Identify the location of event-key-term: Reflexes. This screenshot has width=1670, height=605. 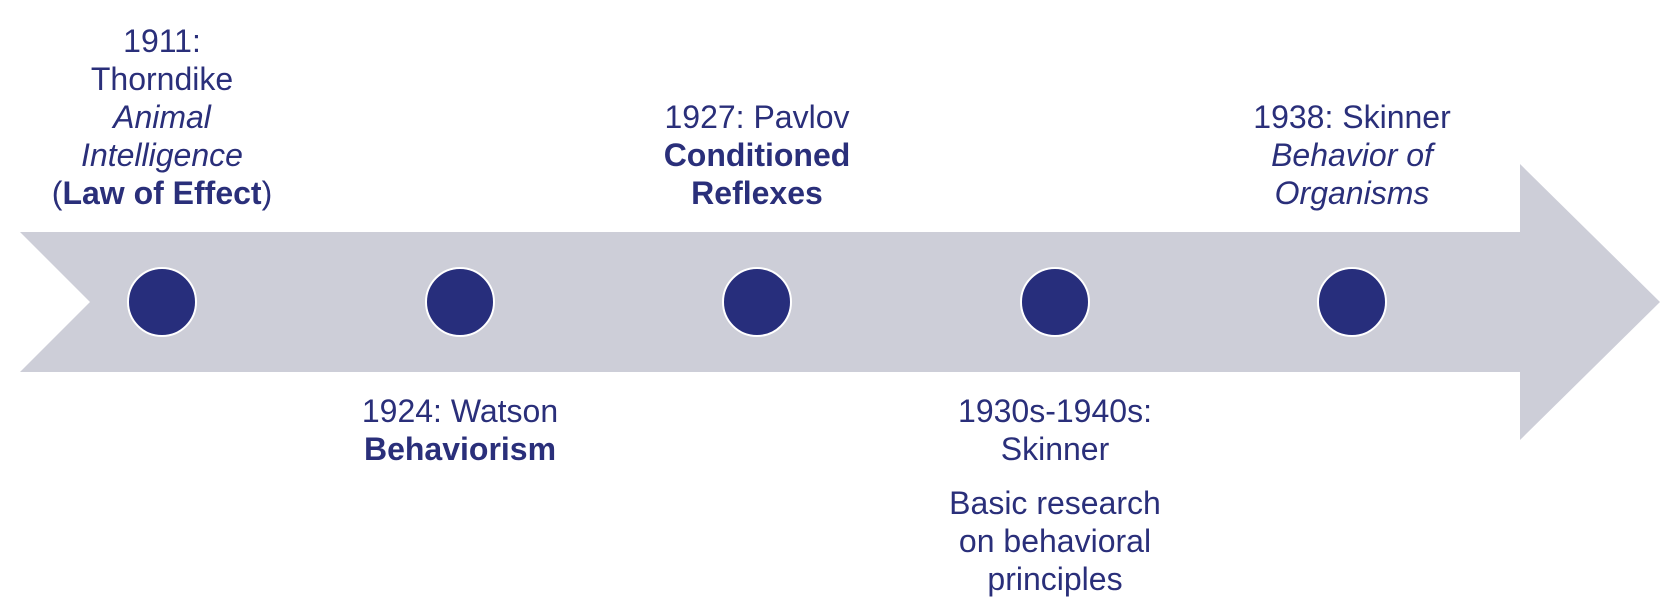
(757, 193).